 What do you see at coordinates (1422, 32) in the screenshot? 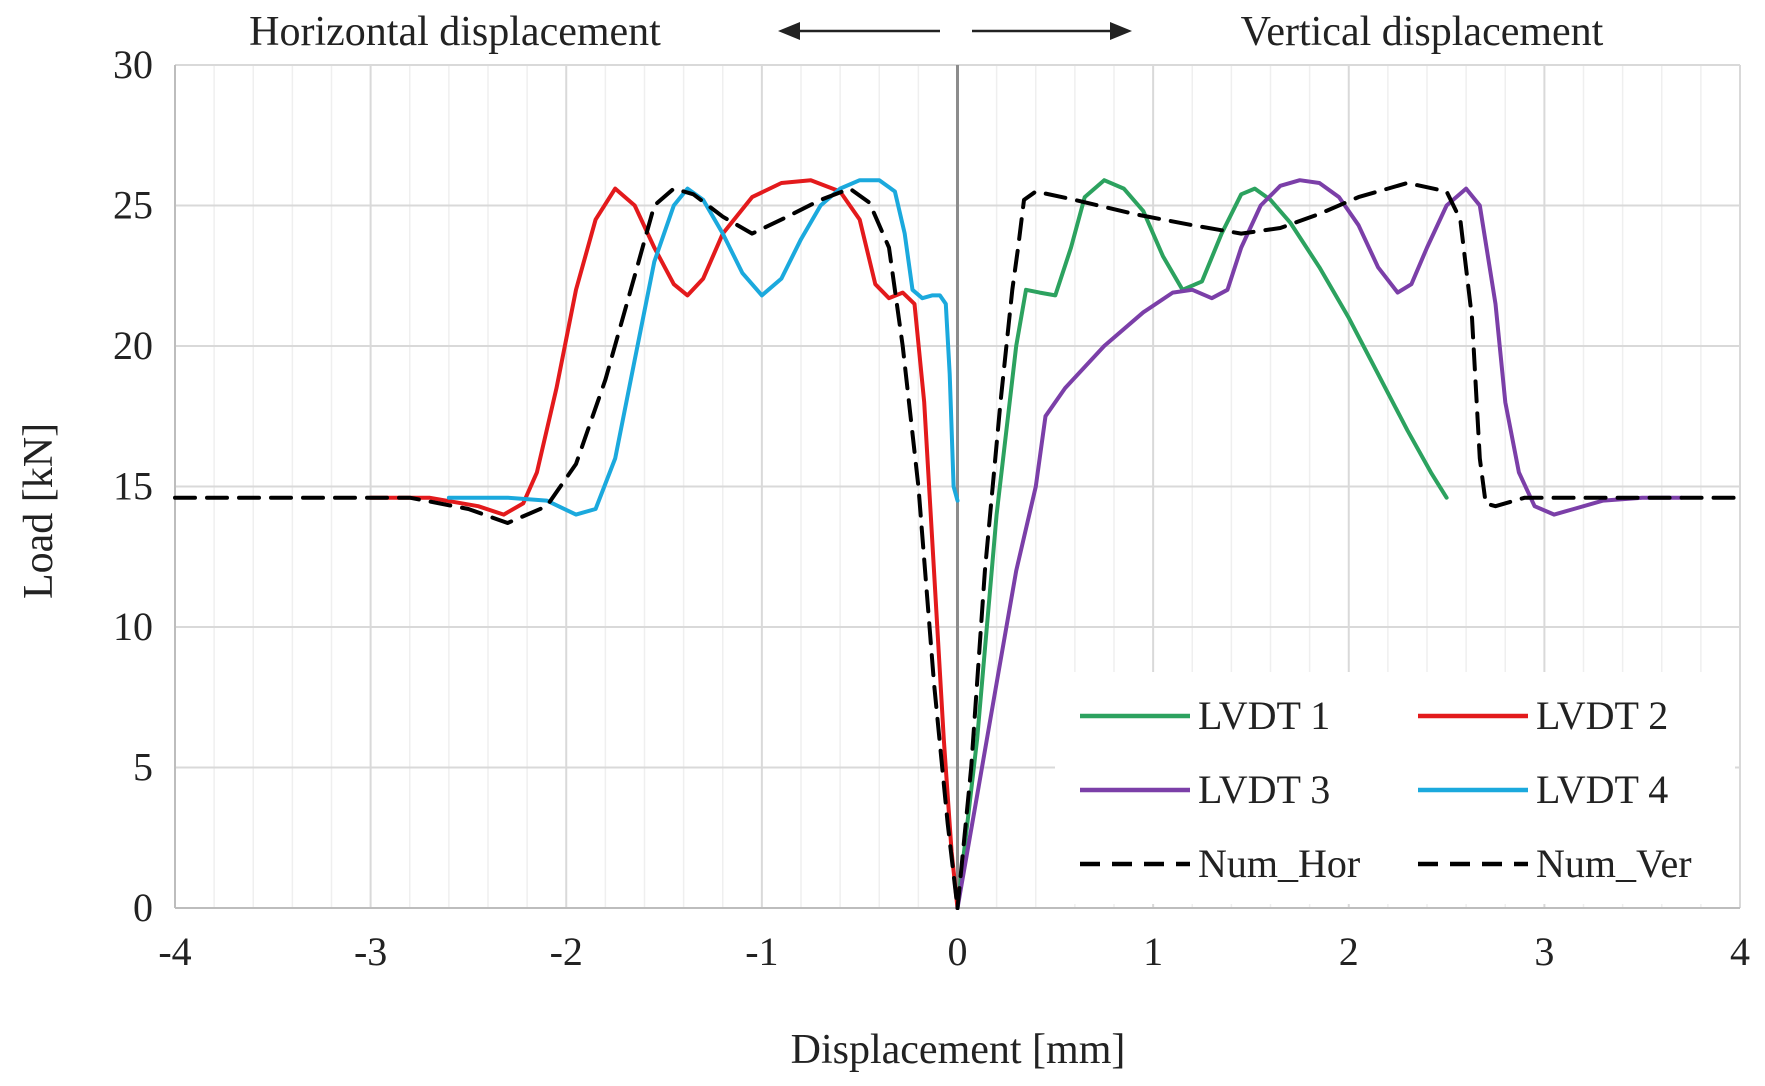
I see `annotation-vertical-displacement: Vertical displacement` at bounding box center [1422, 32].